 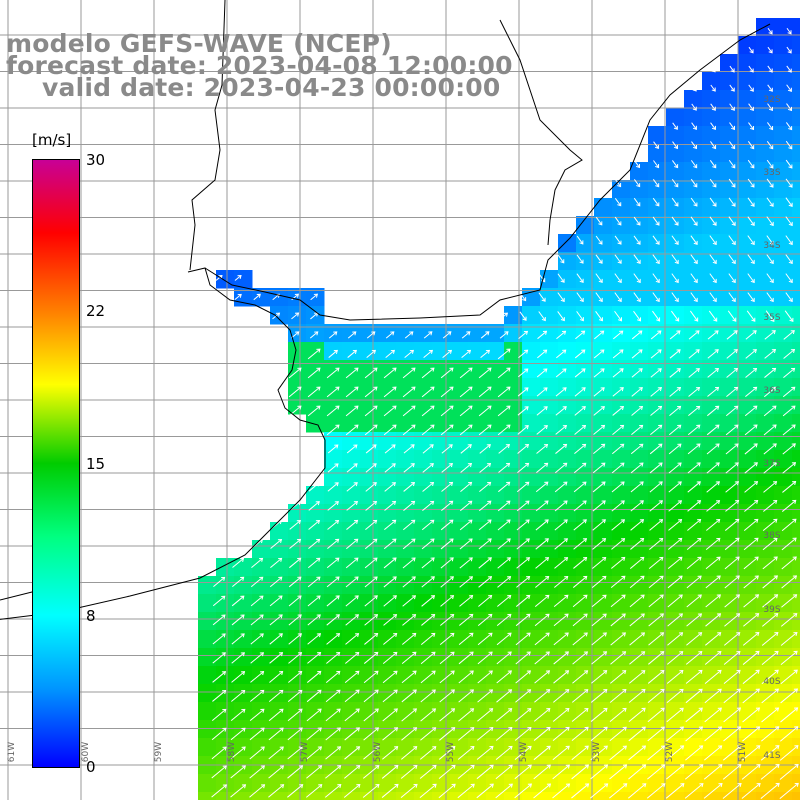 What do you see at coordinates (771, 682) in the screenshot?
I see `lat-label: 40S` at bounding box center [771, 682].